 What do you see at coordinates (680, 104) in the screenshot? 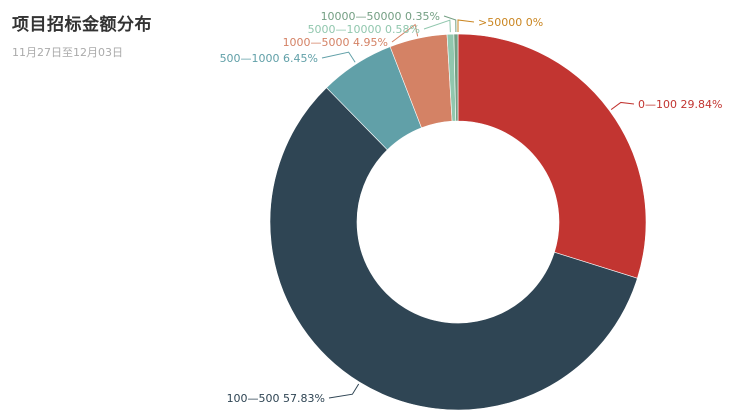
I see `slice-label-0: 0—100 29.84%` at bounding box center [680, 104].